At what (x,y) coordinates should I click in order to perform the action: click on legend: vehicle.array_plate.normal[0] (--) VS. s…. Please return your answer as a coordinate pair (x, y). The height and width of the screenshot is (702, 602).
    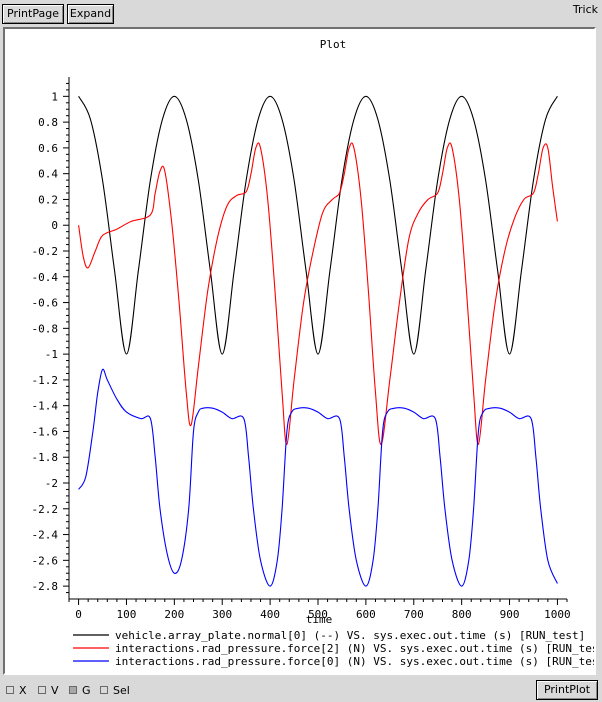
    Looking at the image, I should click on (333, 648).